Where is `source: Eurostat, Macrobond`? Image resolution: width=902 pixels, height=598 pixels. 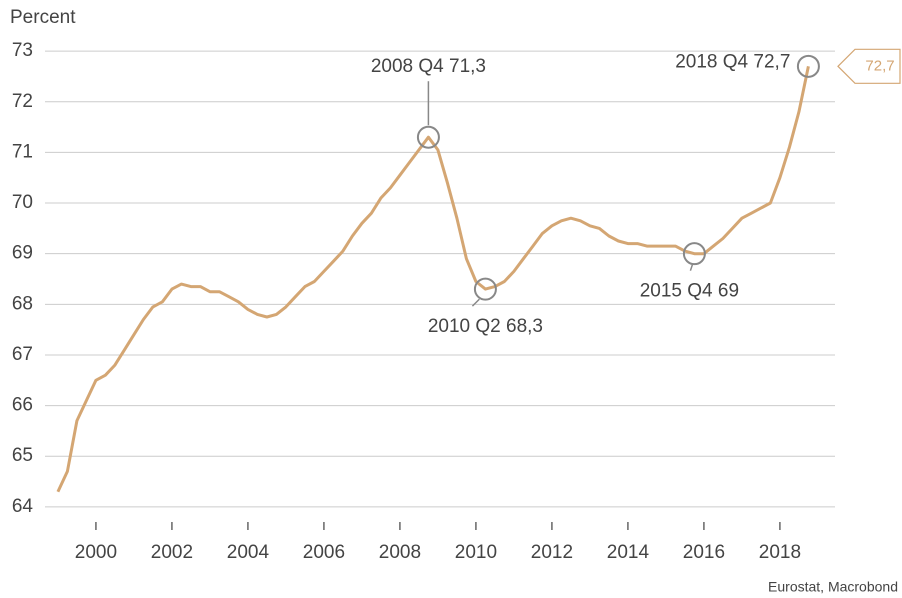
source: Eurostat, Macrobond is located at coordinates (833, 587).